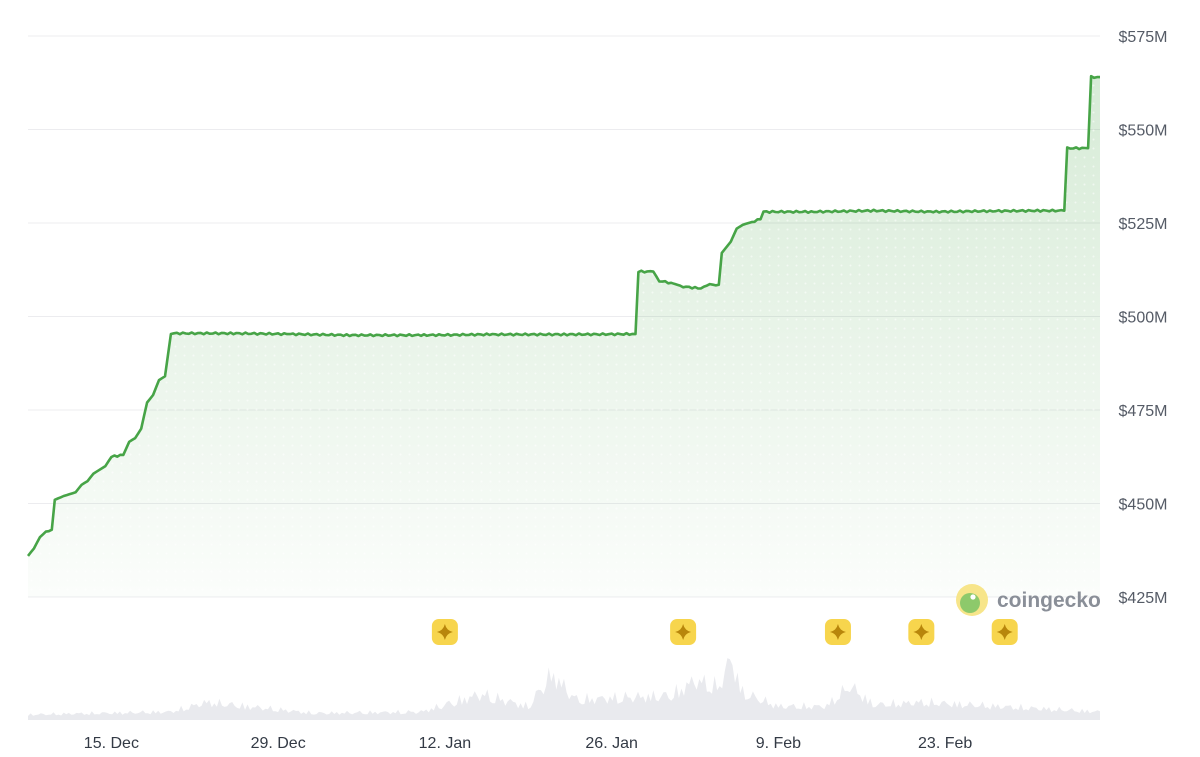  What do you see at coordinates (724, 632) in the screenshot?
I see `event-markers` at bounding box center [724, 632].